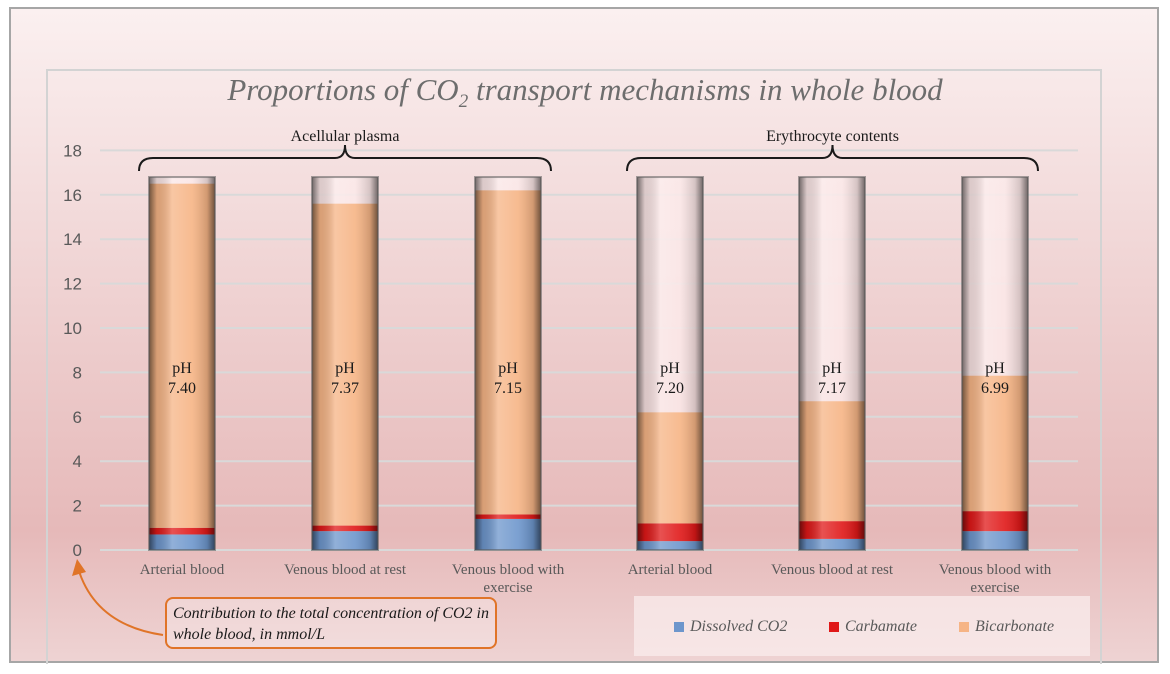 The image size is (1170, 674). I want to click on y-tick-label-12: 12, so click(72, 284).